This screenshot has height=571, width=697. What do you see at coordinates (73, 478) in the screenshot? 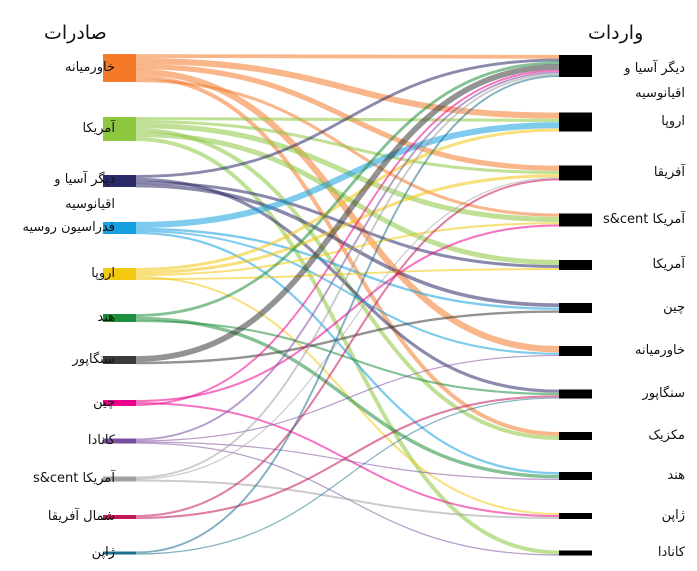
I see `export-node-label: آمریکا s&cent` at bounding box center [73, 478].